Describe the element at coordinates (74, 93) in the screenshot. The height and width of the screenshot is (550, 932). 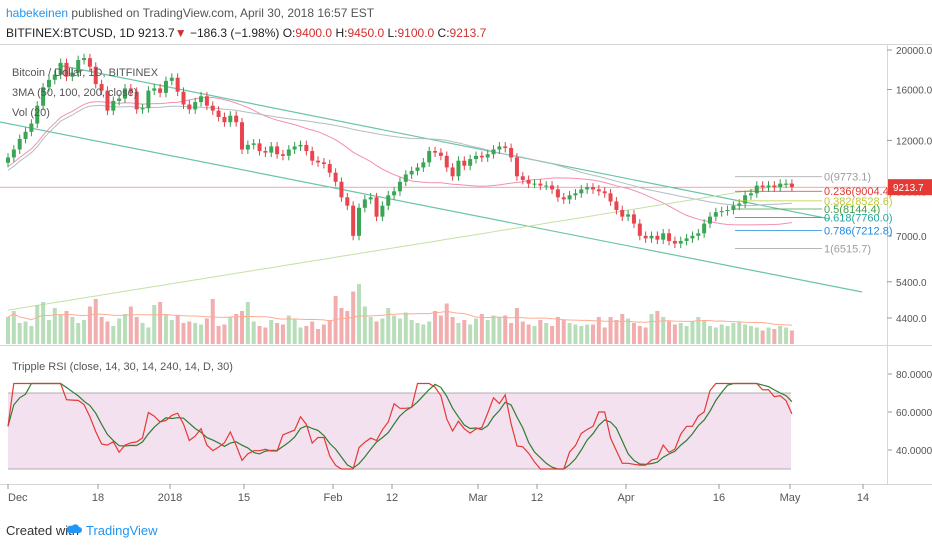
I see `ma-indicator-label: 3MA (50, 100, 200, close)` at that location.